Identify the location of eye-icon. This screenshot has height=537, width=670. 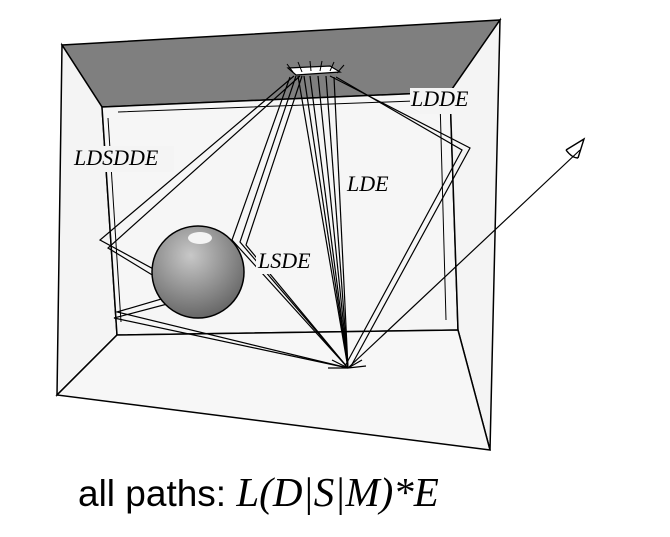
(575, 148).